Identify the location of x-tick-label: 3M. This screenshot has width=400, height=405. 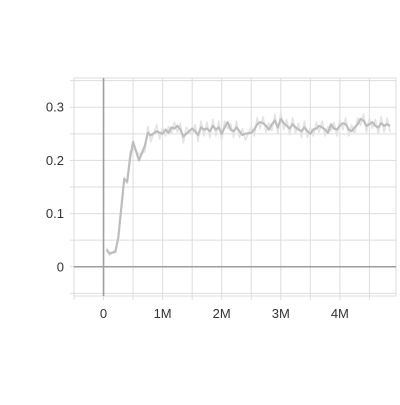
(281, 313).